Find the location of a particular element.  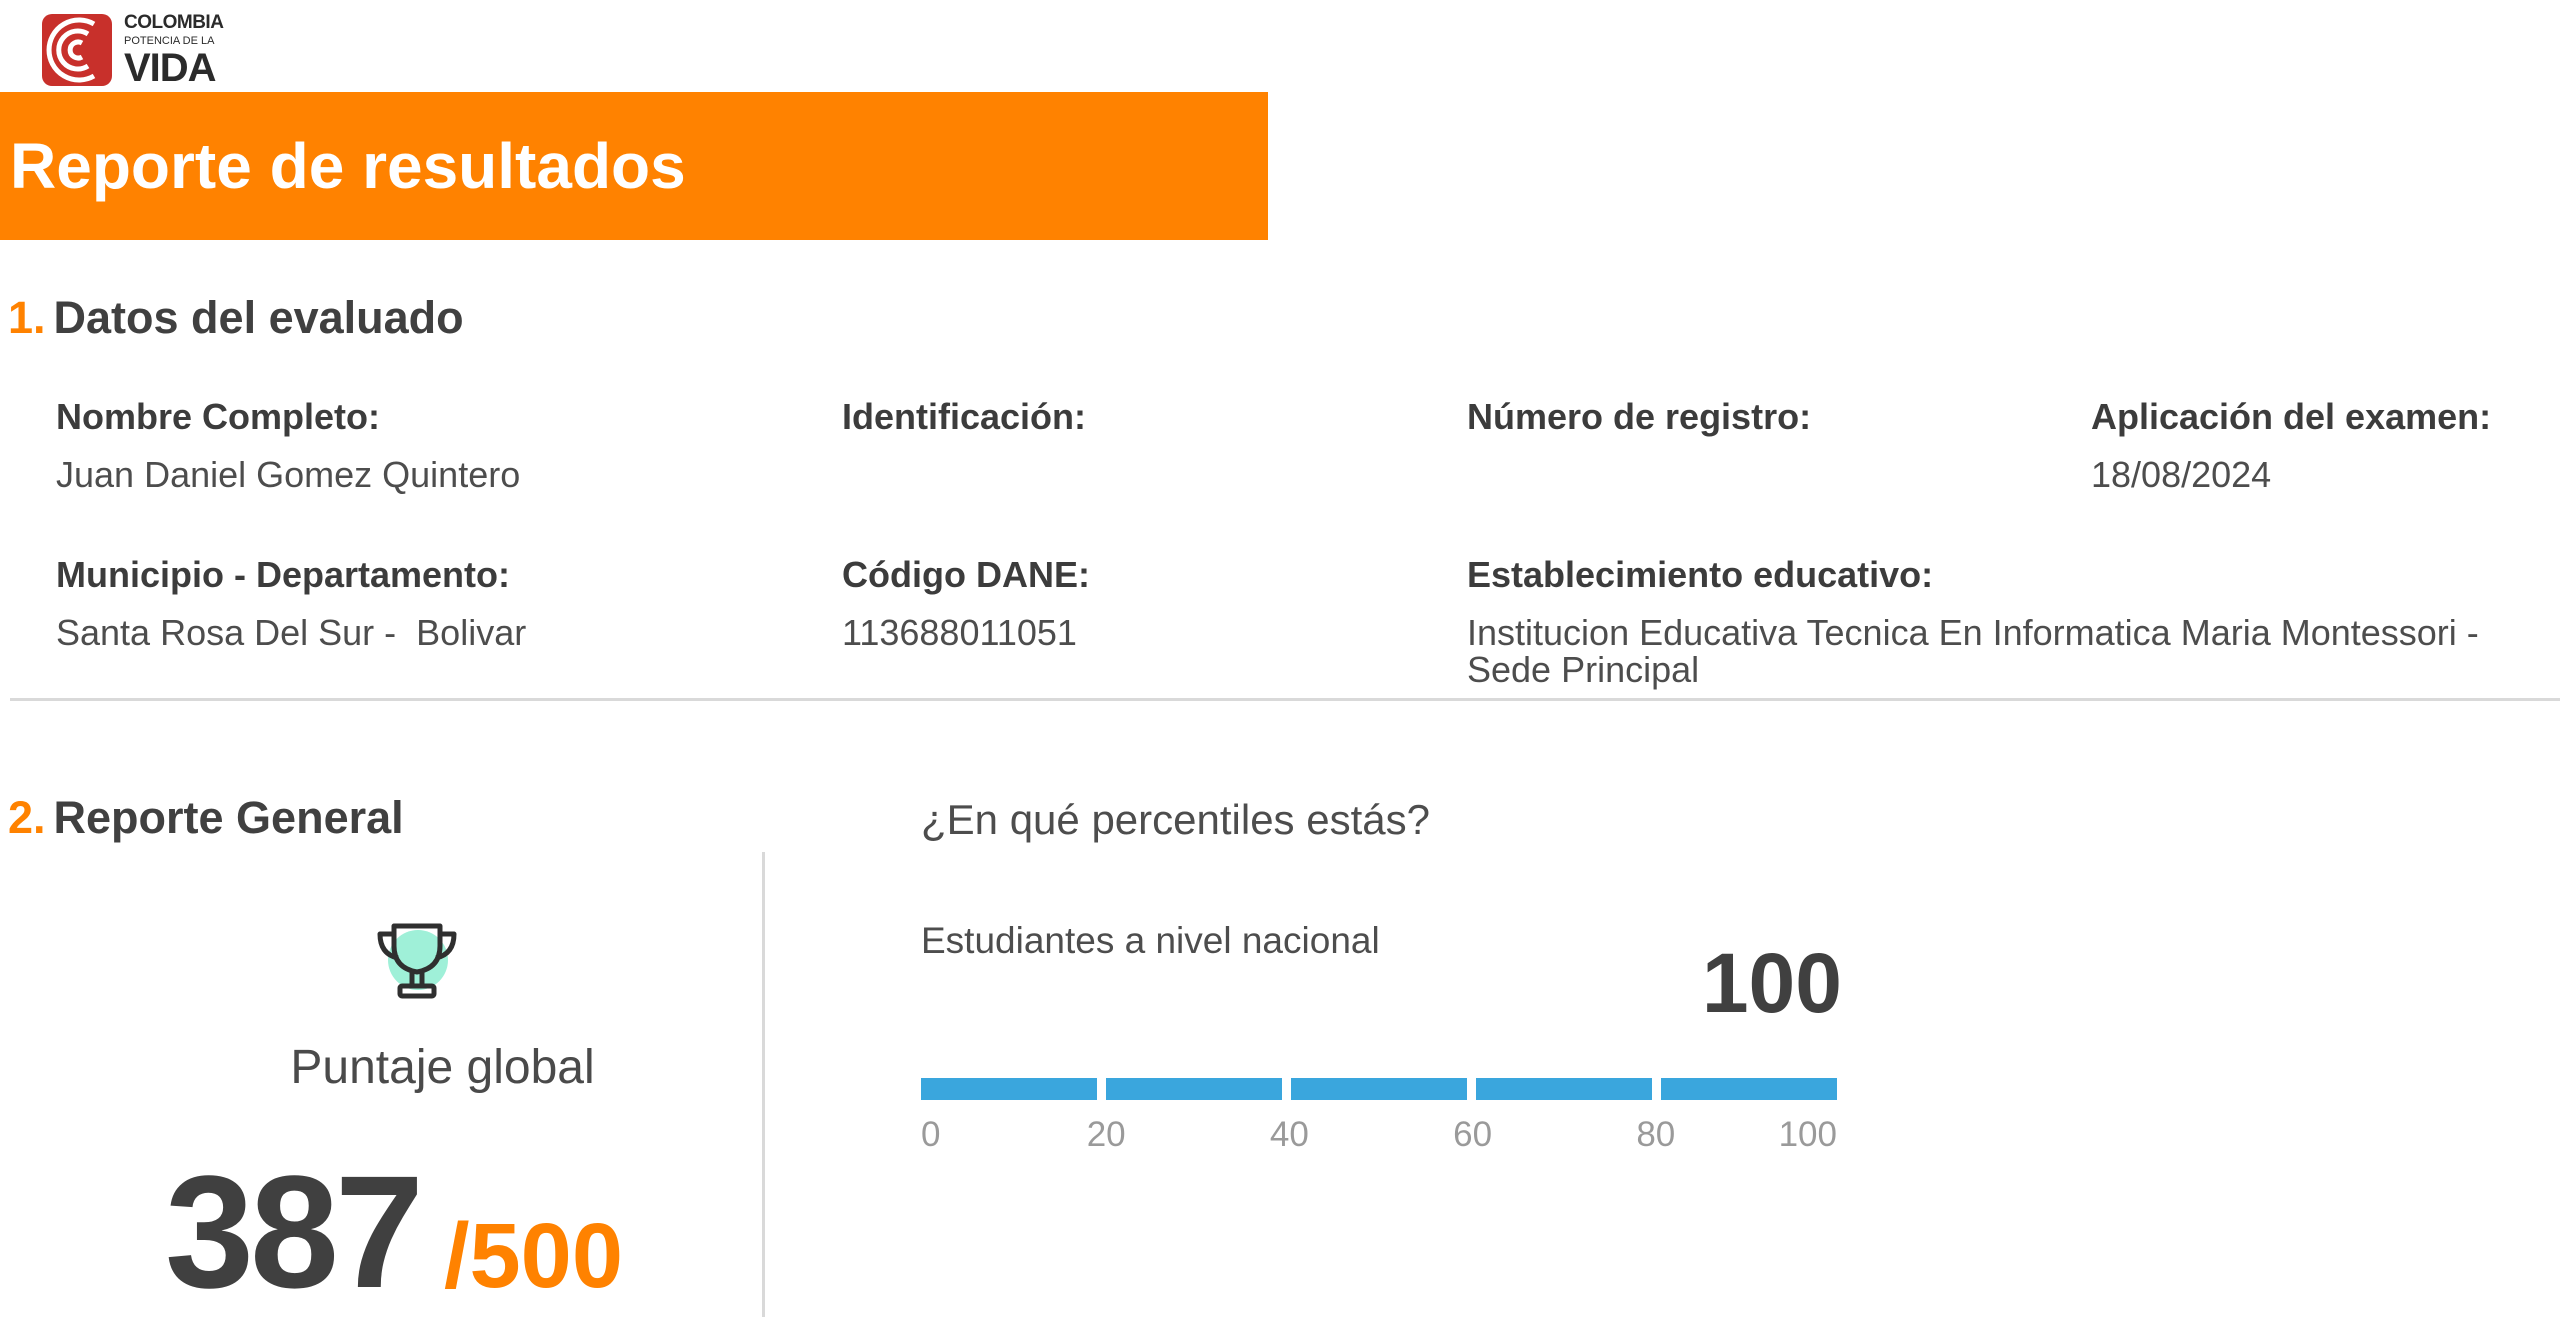

score-value: 387 is located at coordinates (294, 1229).